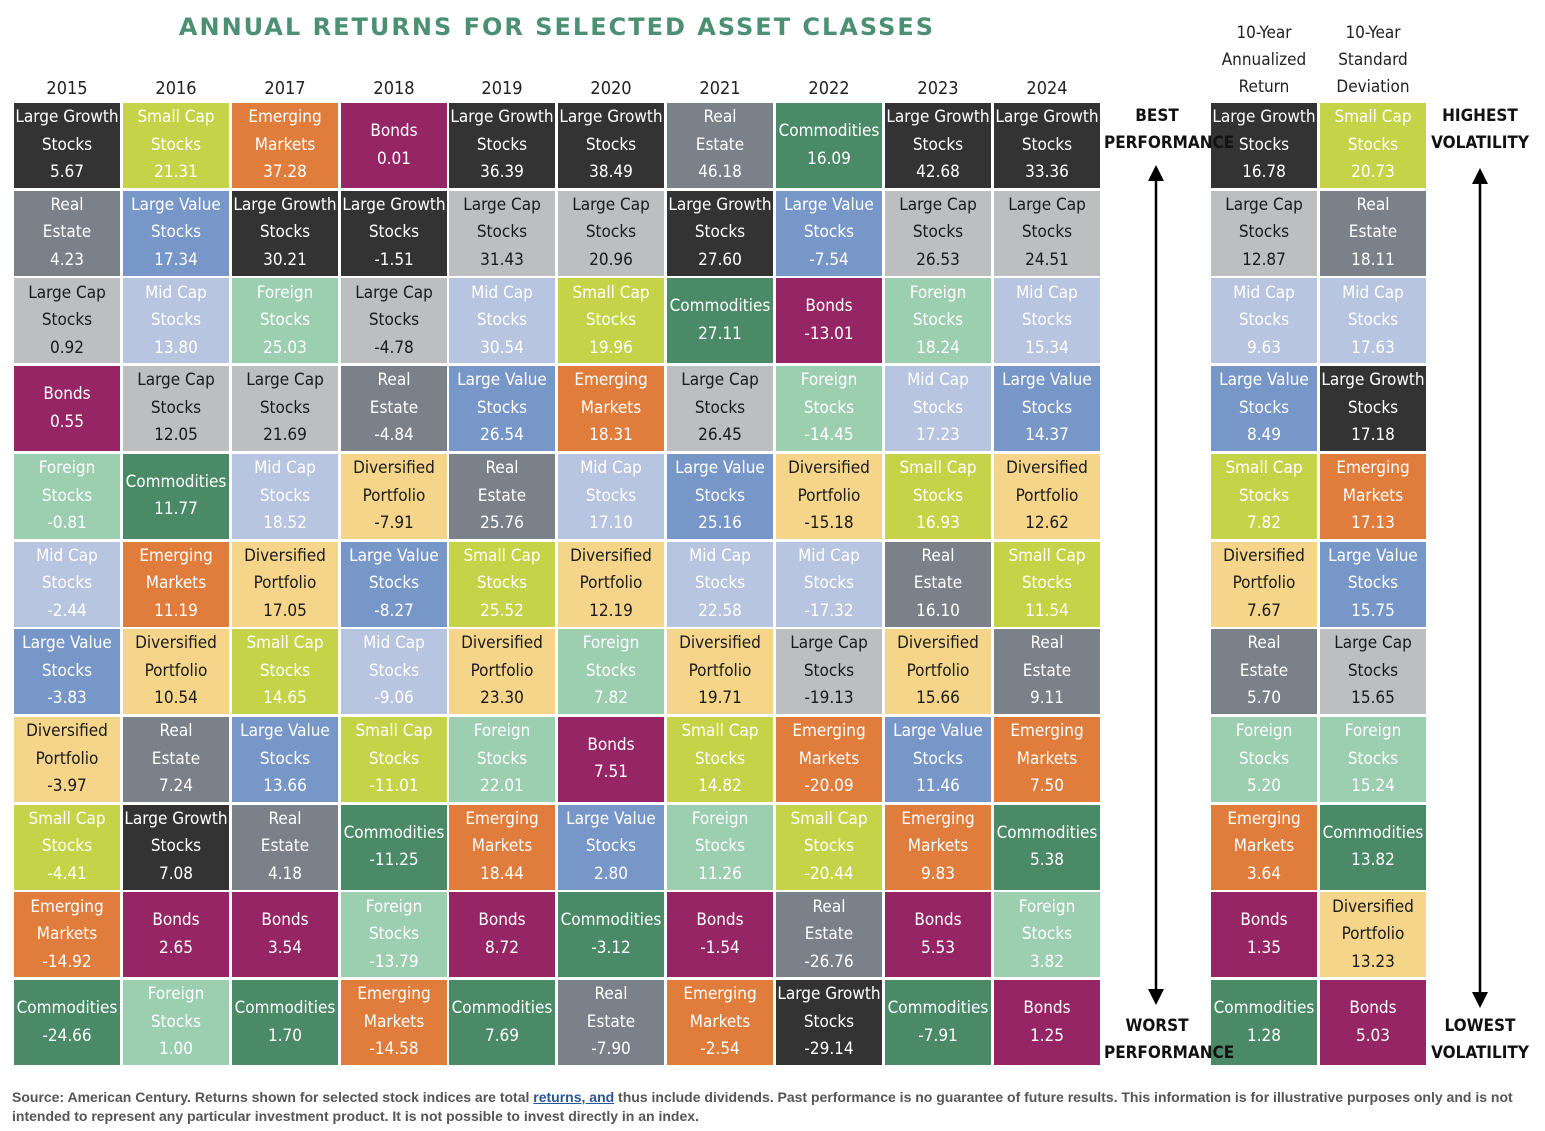 Image resolution: width=1545 pixels, height=1131 pixels. Describe the element at coordinates (829, 233) in the screenshot. I see `cell-2022-large-value-stocks: Large Value Stocks -7.54` at that location.